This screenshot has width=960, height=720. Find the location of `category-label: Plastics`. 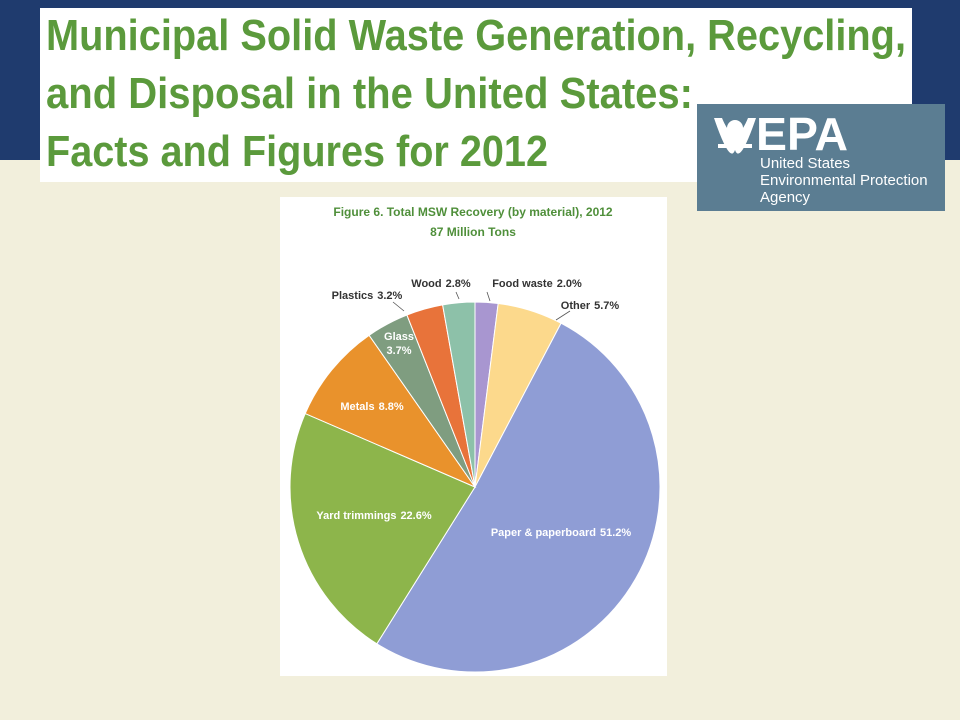

category-label: Plastics is located at coordinates (353, 296).